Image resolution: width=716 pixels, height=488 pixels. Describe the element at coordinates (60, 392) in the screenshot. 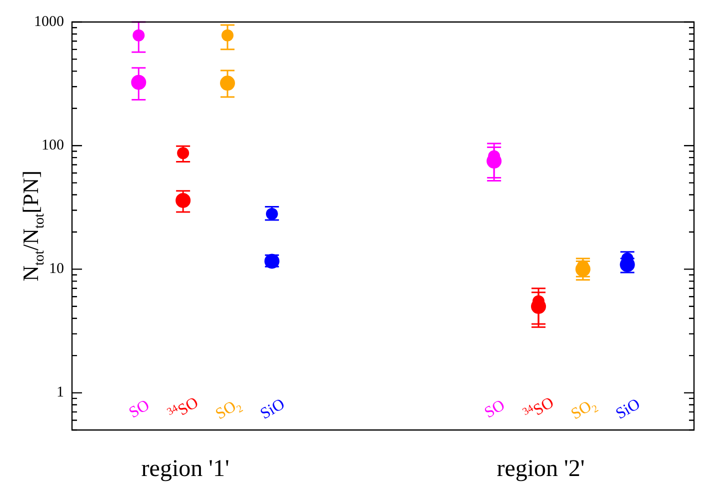

I see `y-tick-label: 1` at that location.